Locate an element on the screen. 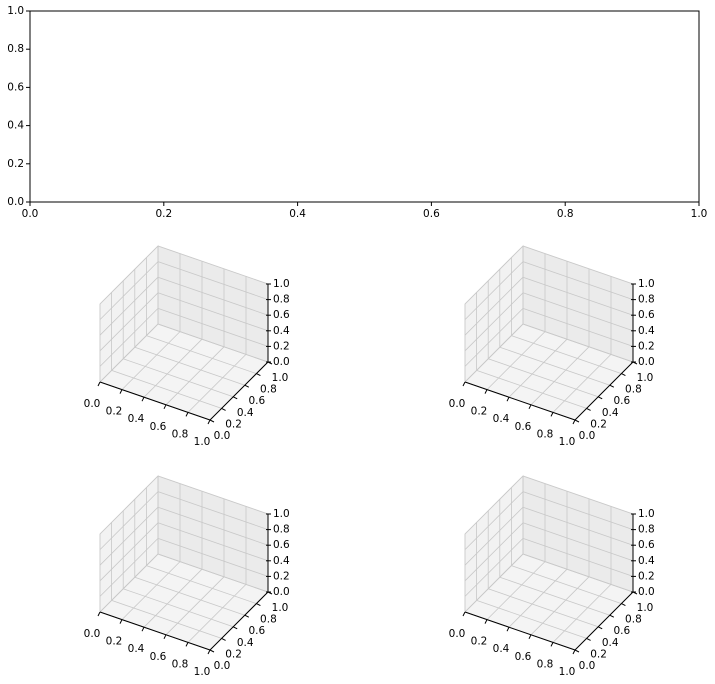 This screenshot has width=715, height=684. z-tick-label: 1.0 is located at coordinates (281, 284).